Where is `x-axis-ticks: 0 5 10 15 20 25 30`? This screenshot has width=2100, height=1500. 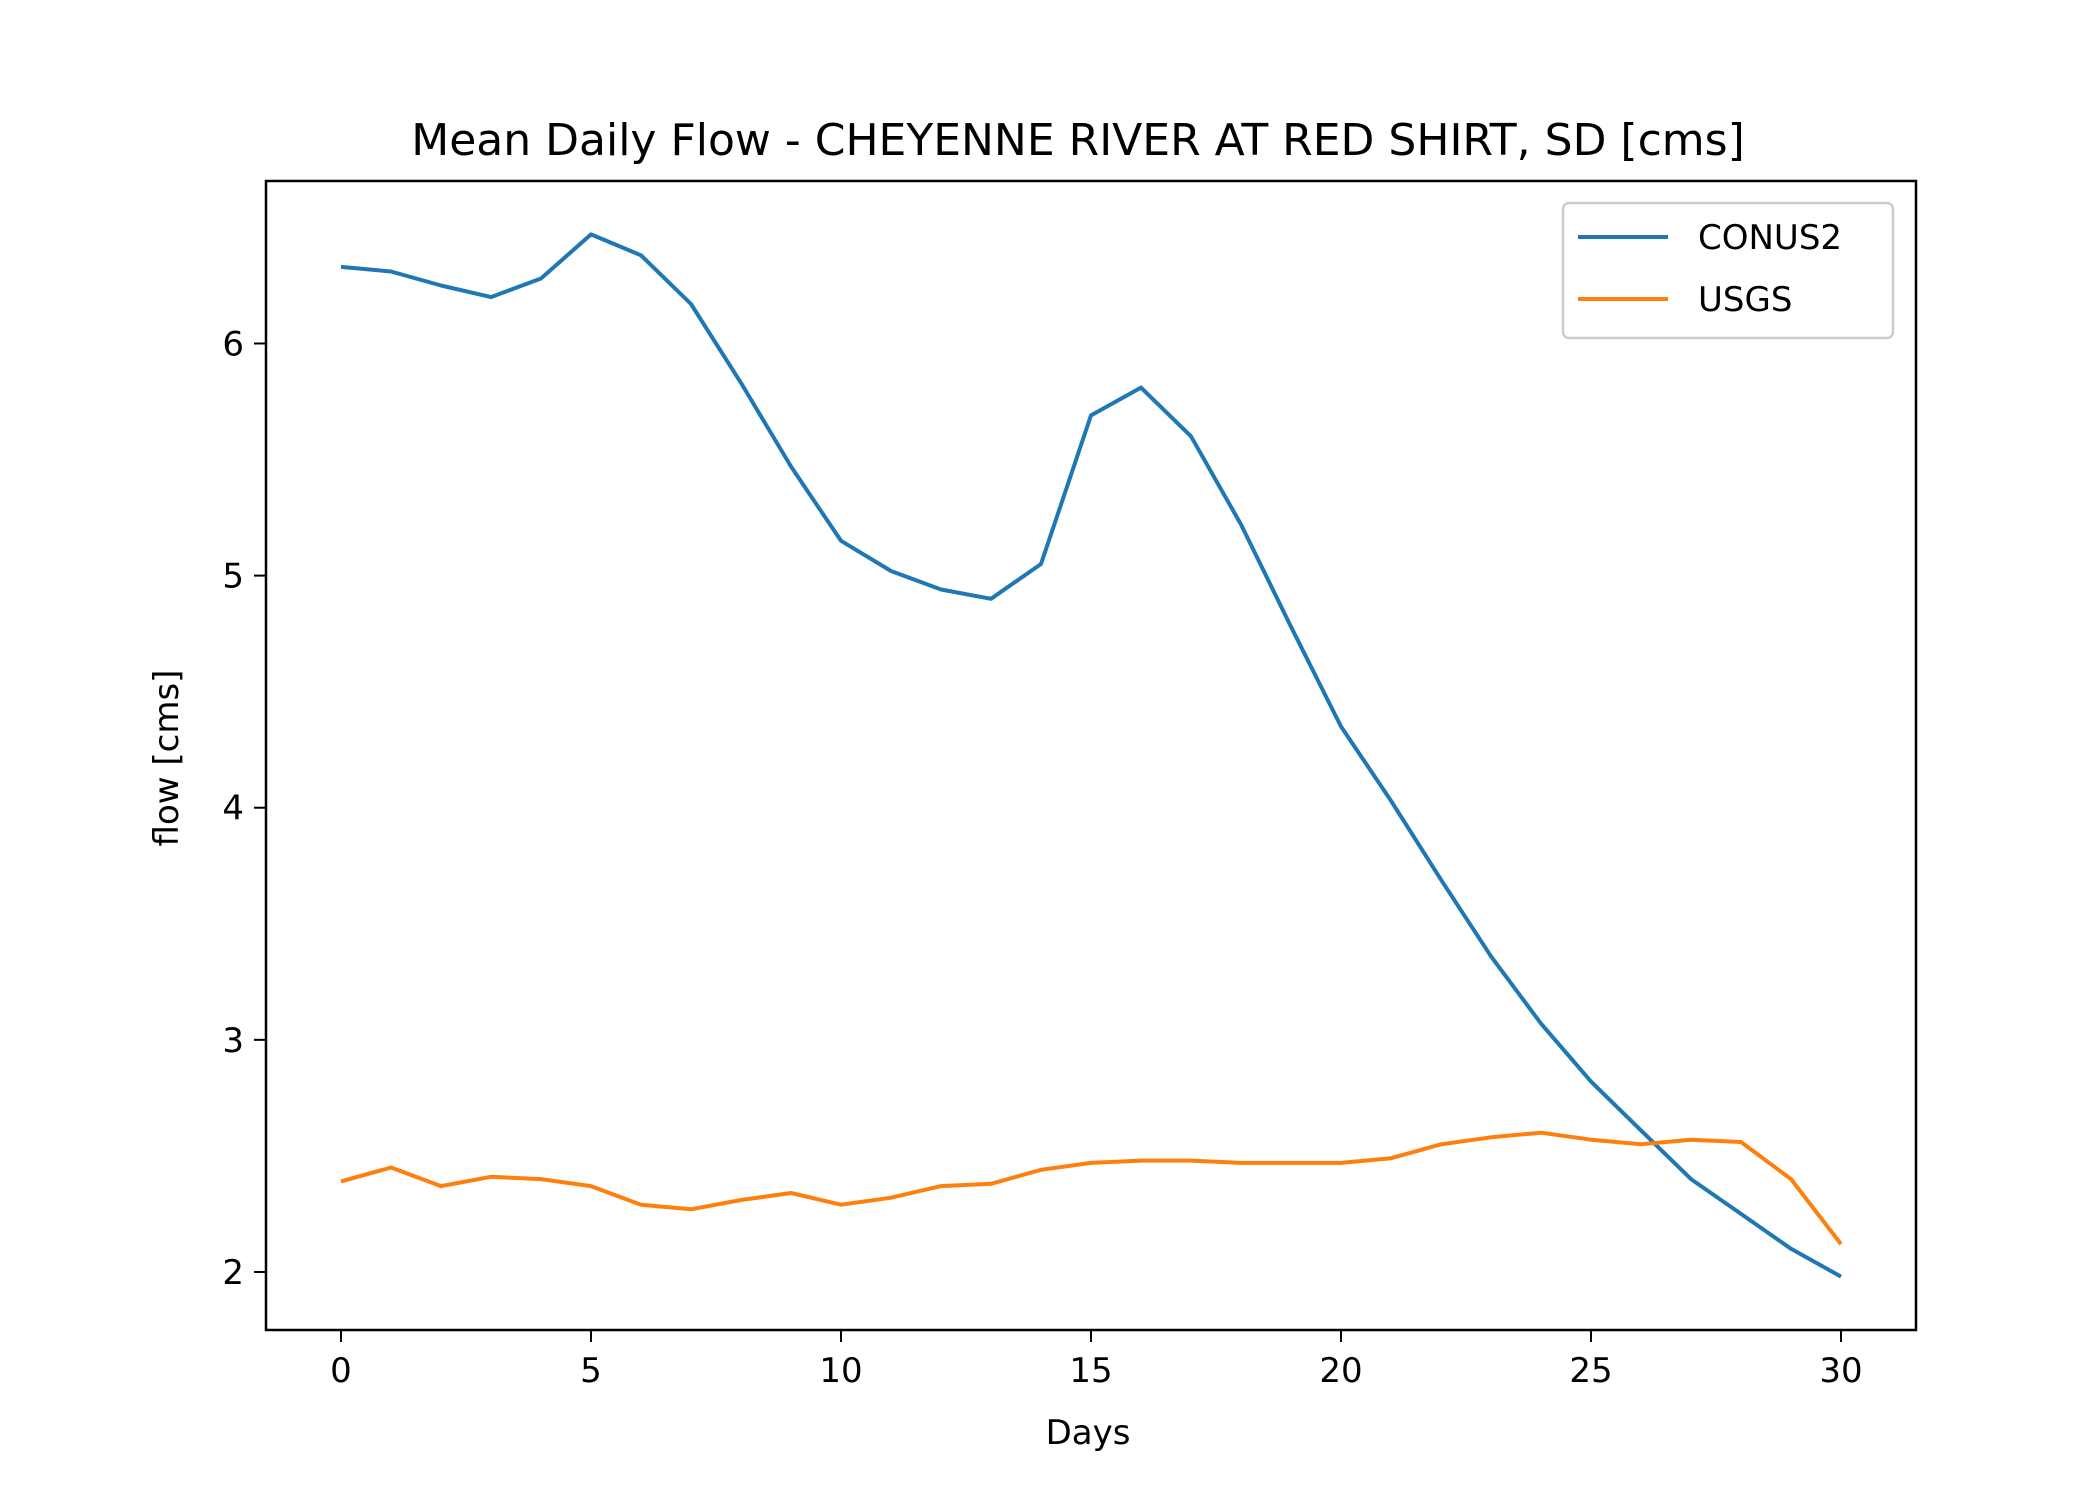
x-axis-ticks: 0 5 10 15 20 25 30 is located at coordinates (1096, 1360).